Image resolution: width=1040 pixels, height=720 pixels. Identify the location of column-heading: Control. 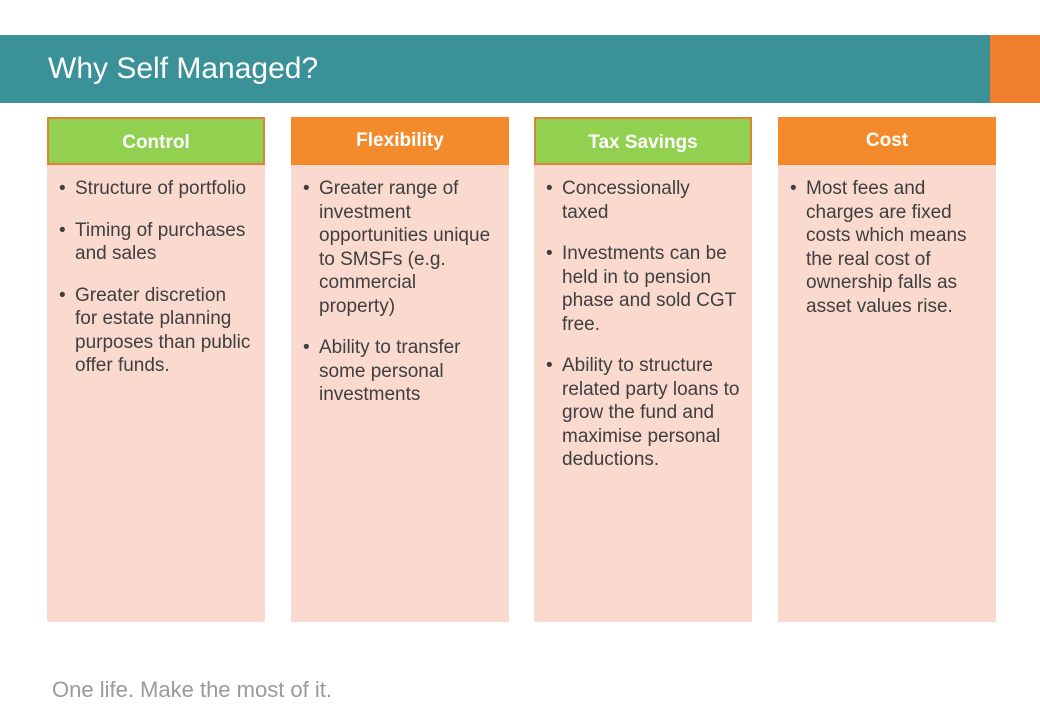
(156, 141).